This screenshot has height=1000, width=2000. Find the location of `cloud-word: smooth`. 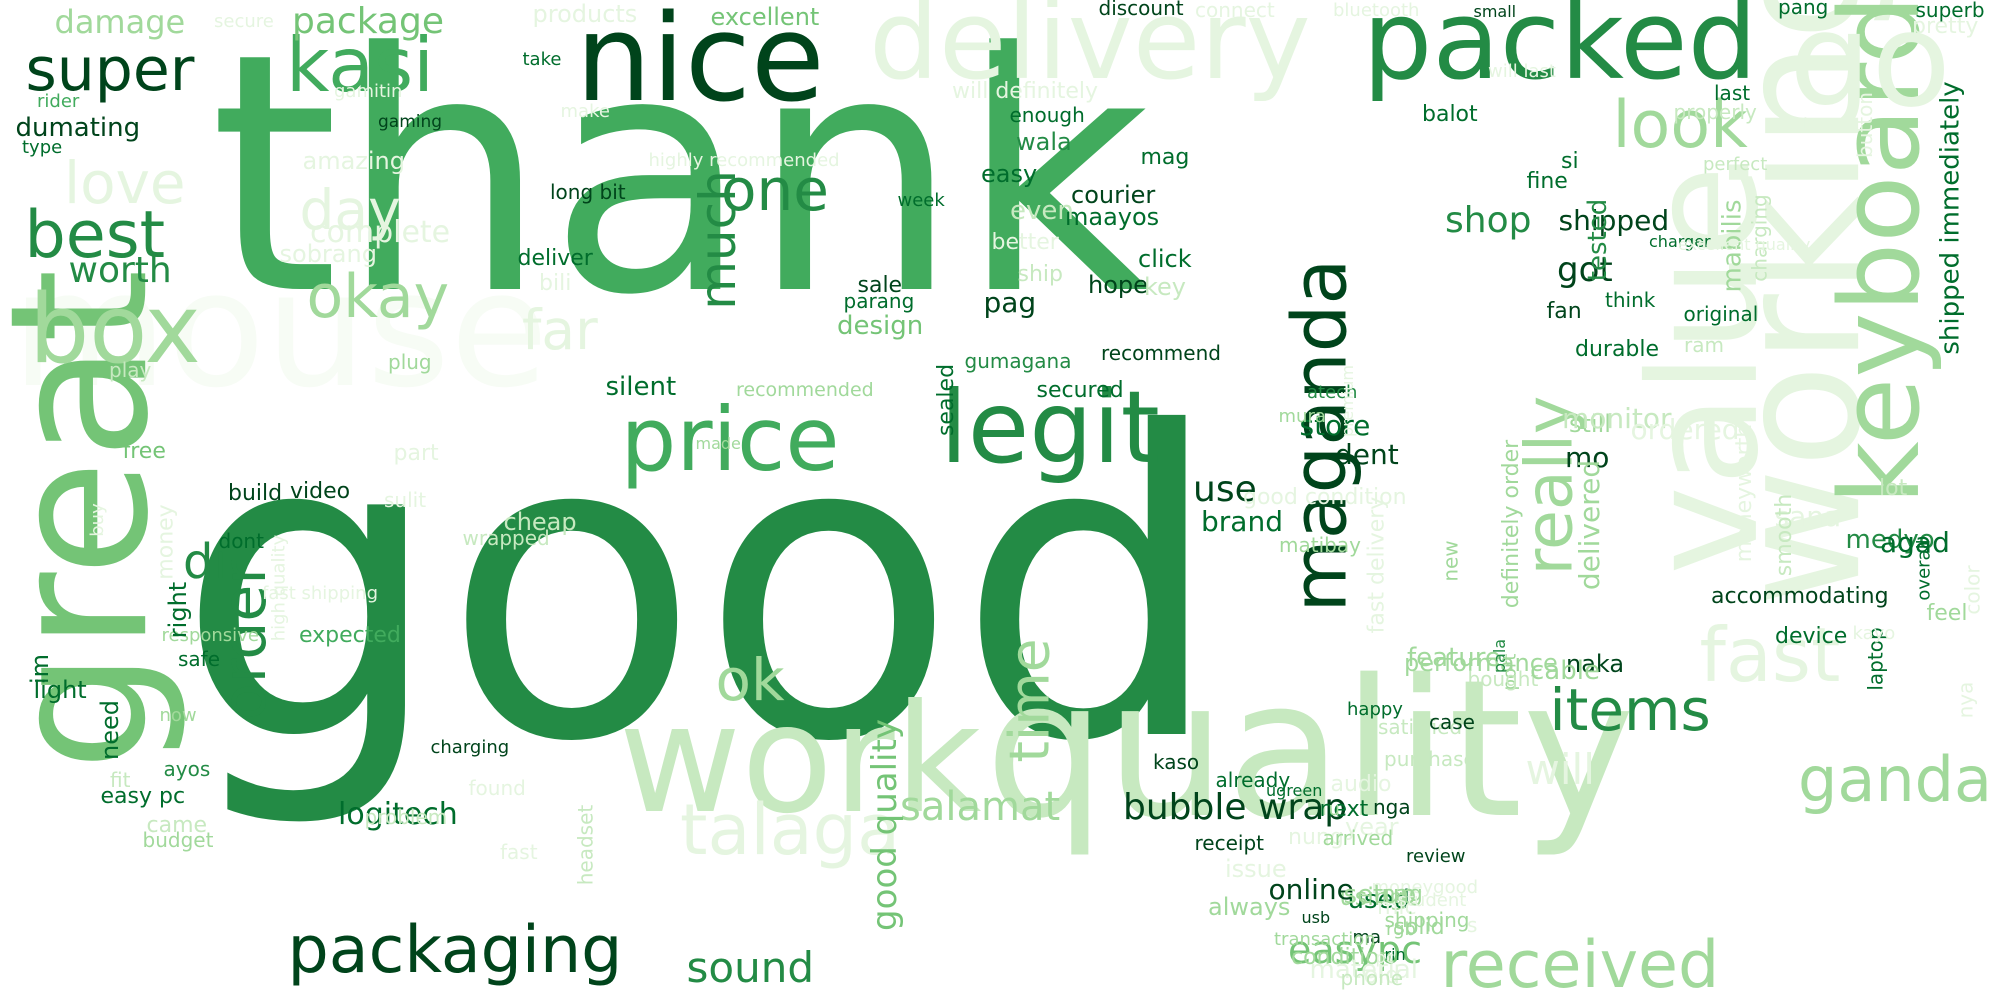

cloud-word: smooth is located at coordinates (1785, 535).